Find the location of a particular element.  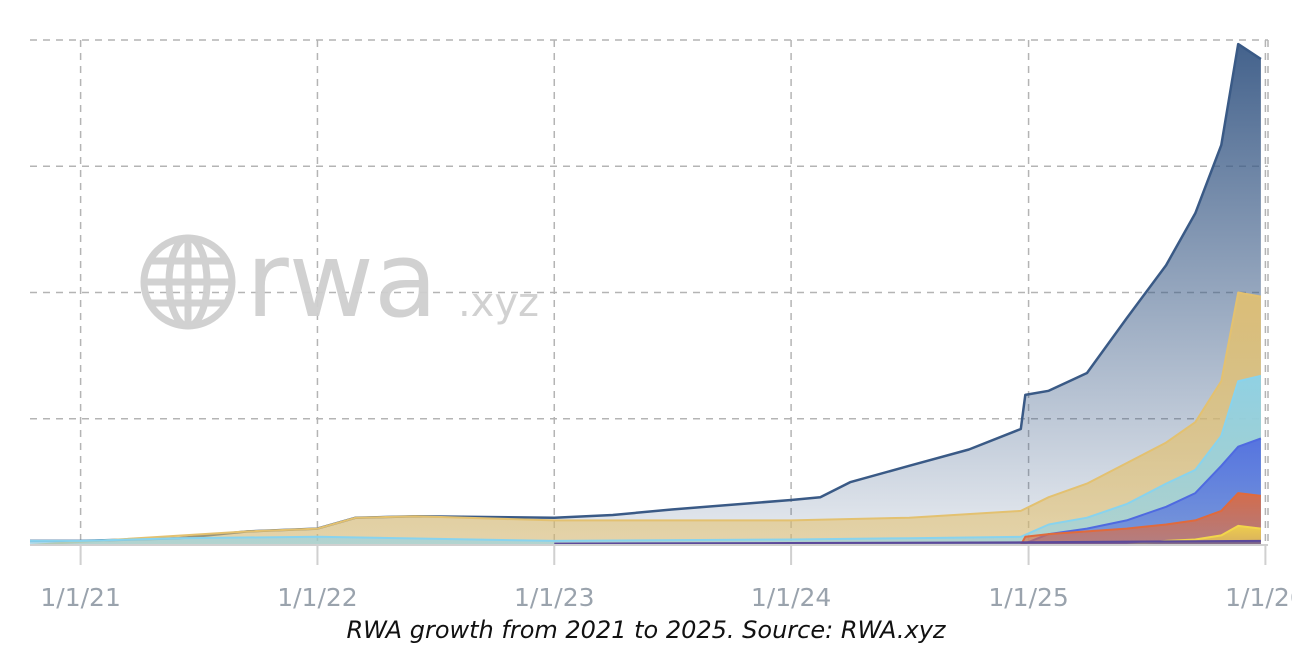

figure-caption: RWA growth from 2021 to 2025. Source is located at coordinates (646, 630).